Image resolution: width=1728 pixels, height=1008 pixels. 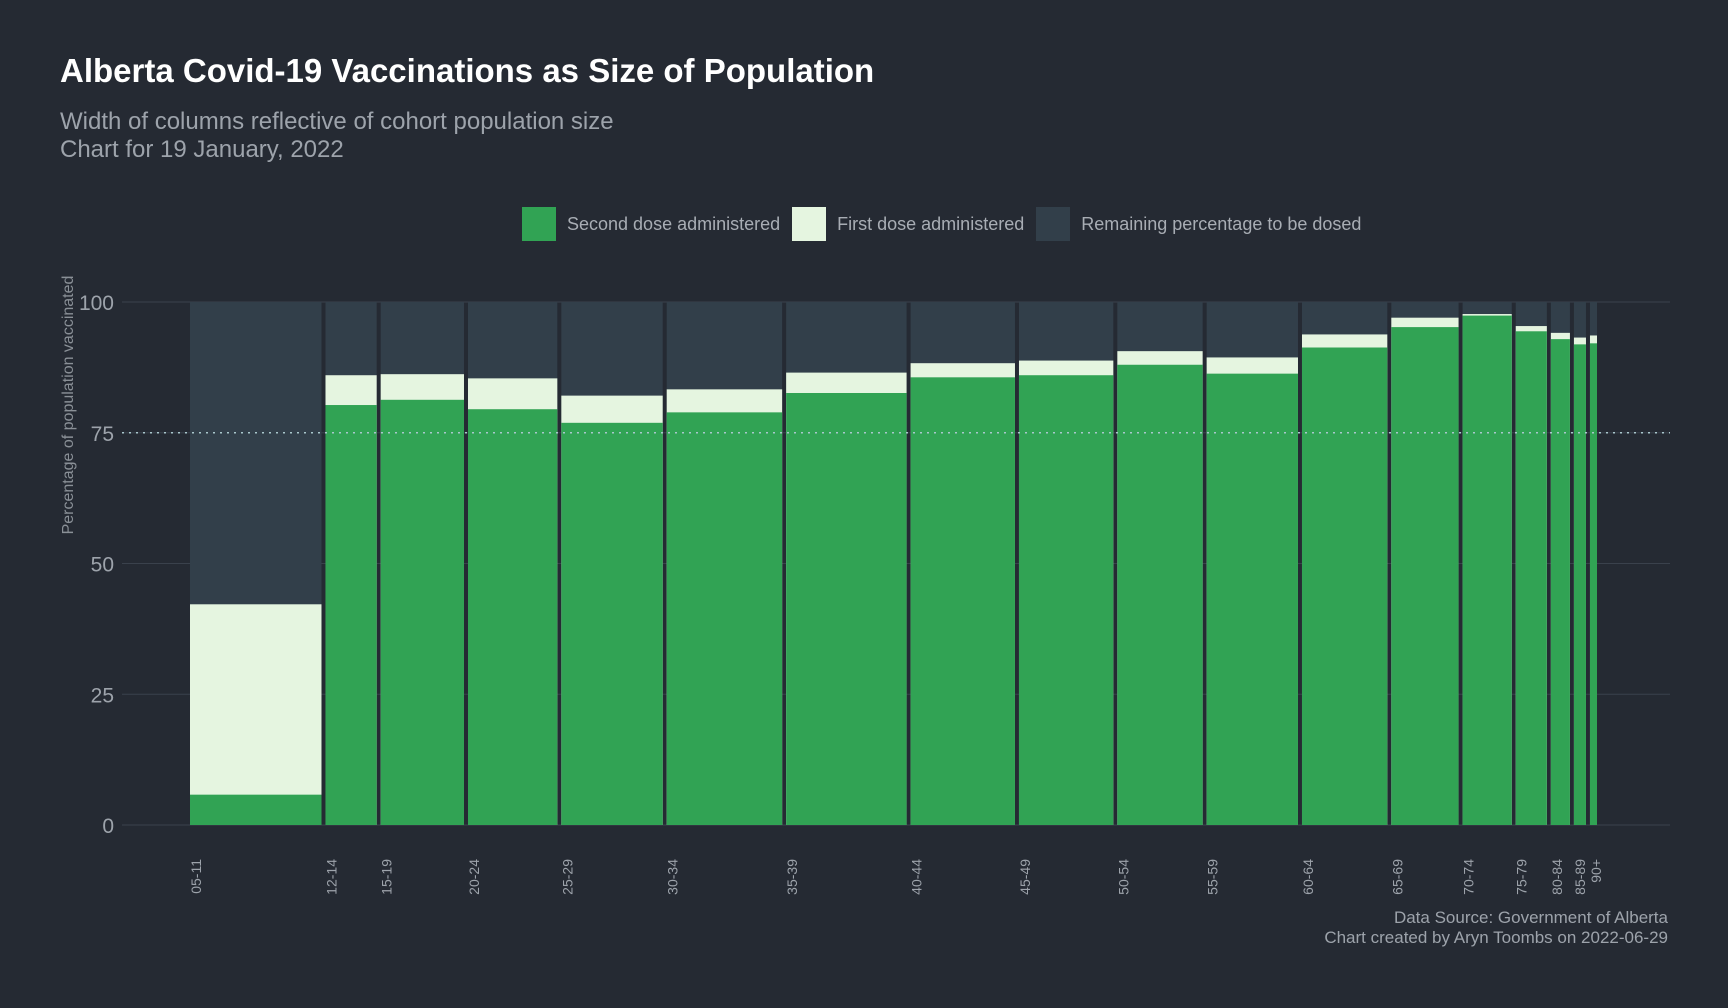 I want to click on x-tick-label: 75-79, so click(x=1522, y=877).